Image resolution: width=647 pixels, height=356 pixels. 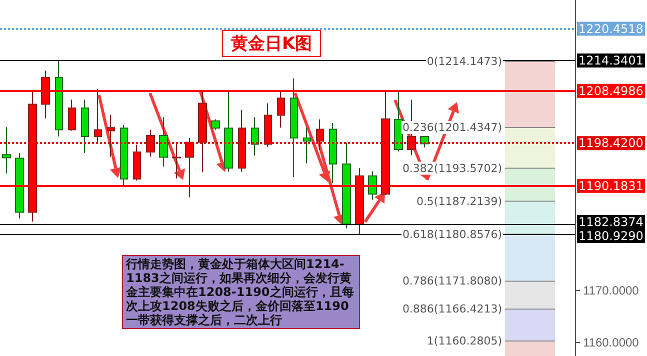 What do you see at coordinates (452, 309) in the screenshot?
I see `annotation: 0.886(1166.4213)` at bounding box center [452, 309].